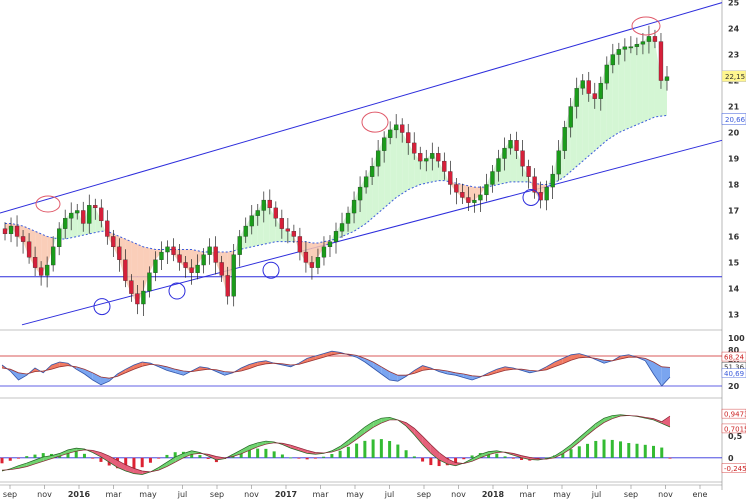 The image size is (746, 500). What do you see at coordinates (733, 356) in the screenshot?
I see `oscillator-value-tag` at bounding box center [733, 356].